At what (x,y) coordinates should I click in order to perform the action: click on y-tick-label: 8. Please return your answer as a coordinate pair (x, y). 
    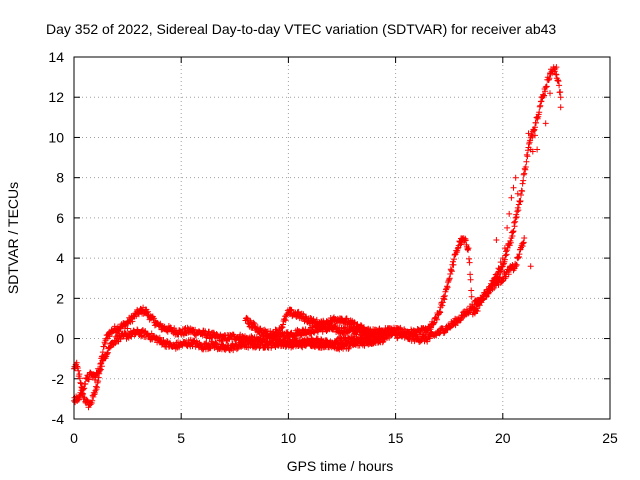
    Looking at the image, I should click on (60, 178).